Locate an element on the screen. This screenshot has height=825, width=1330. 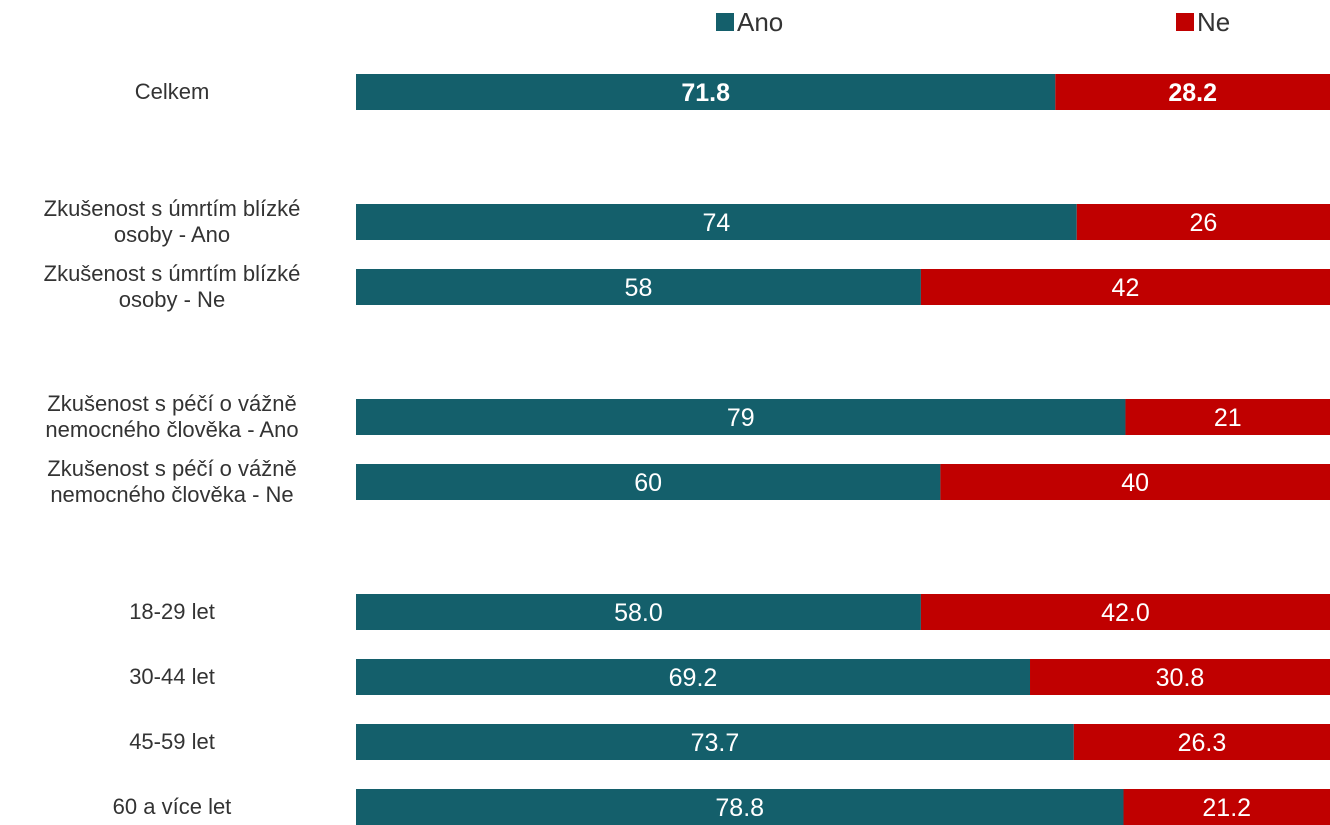
value-label-ne: 42 is located at coordinates (1126, 288).